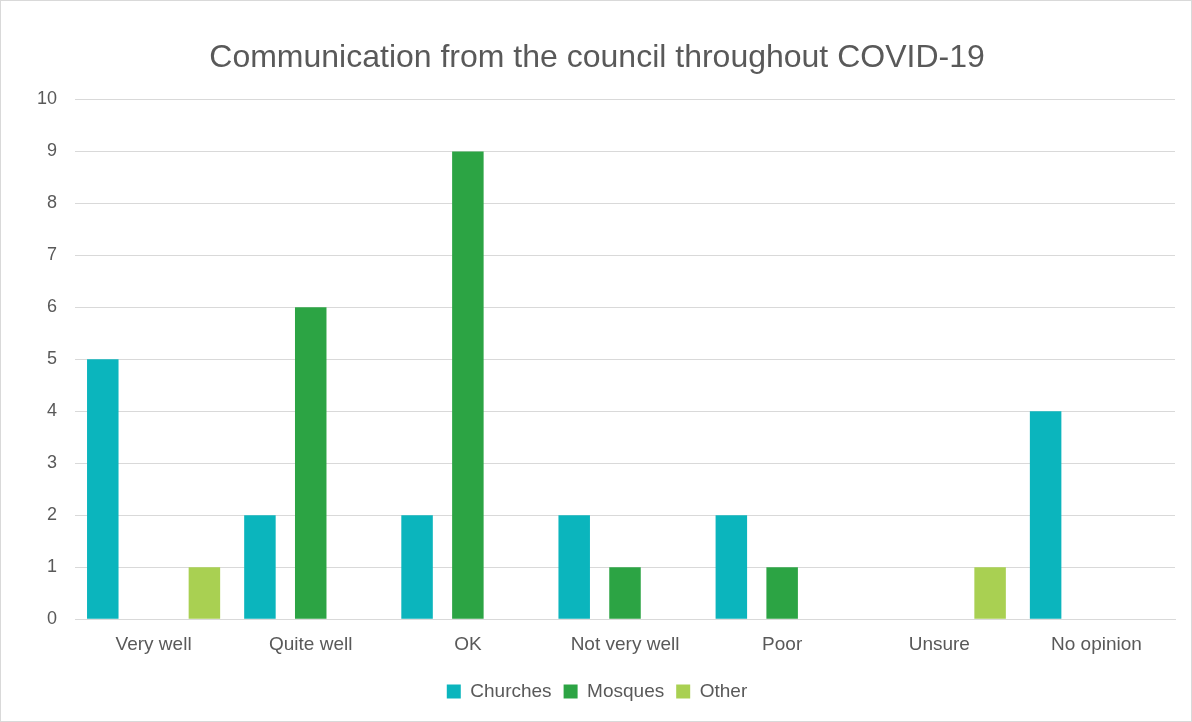 The image size is (1192, 722). What do you see at coordinates (597, 56) in the screenshot?
I see `chart-title: Communication from the council throughout COVID-19` at bounding box center [597, 56].